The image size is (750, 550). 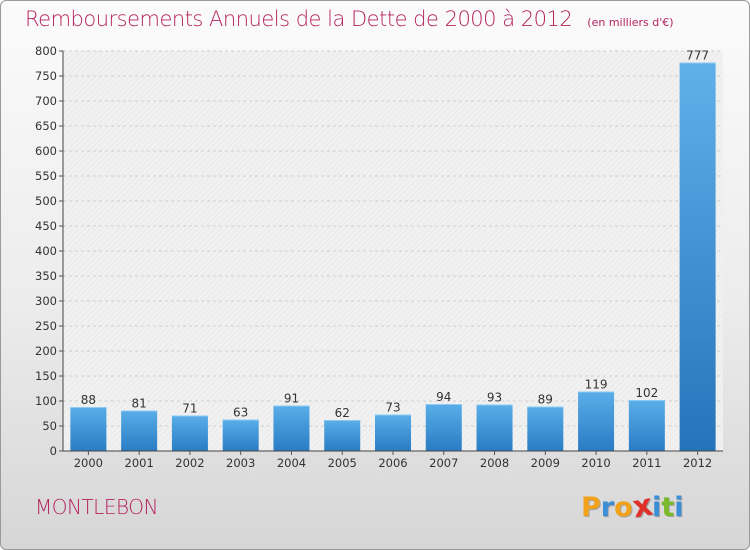 I want to click on x-tick-label: 2005, so click(x=342, y=463).